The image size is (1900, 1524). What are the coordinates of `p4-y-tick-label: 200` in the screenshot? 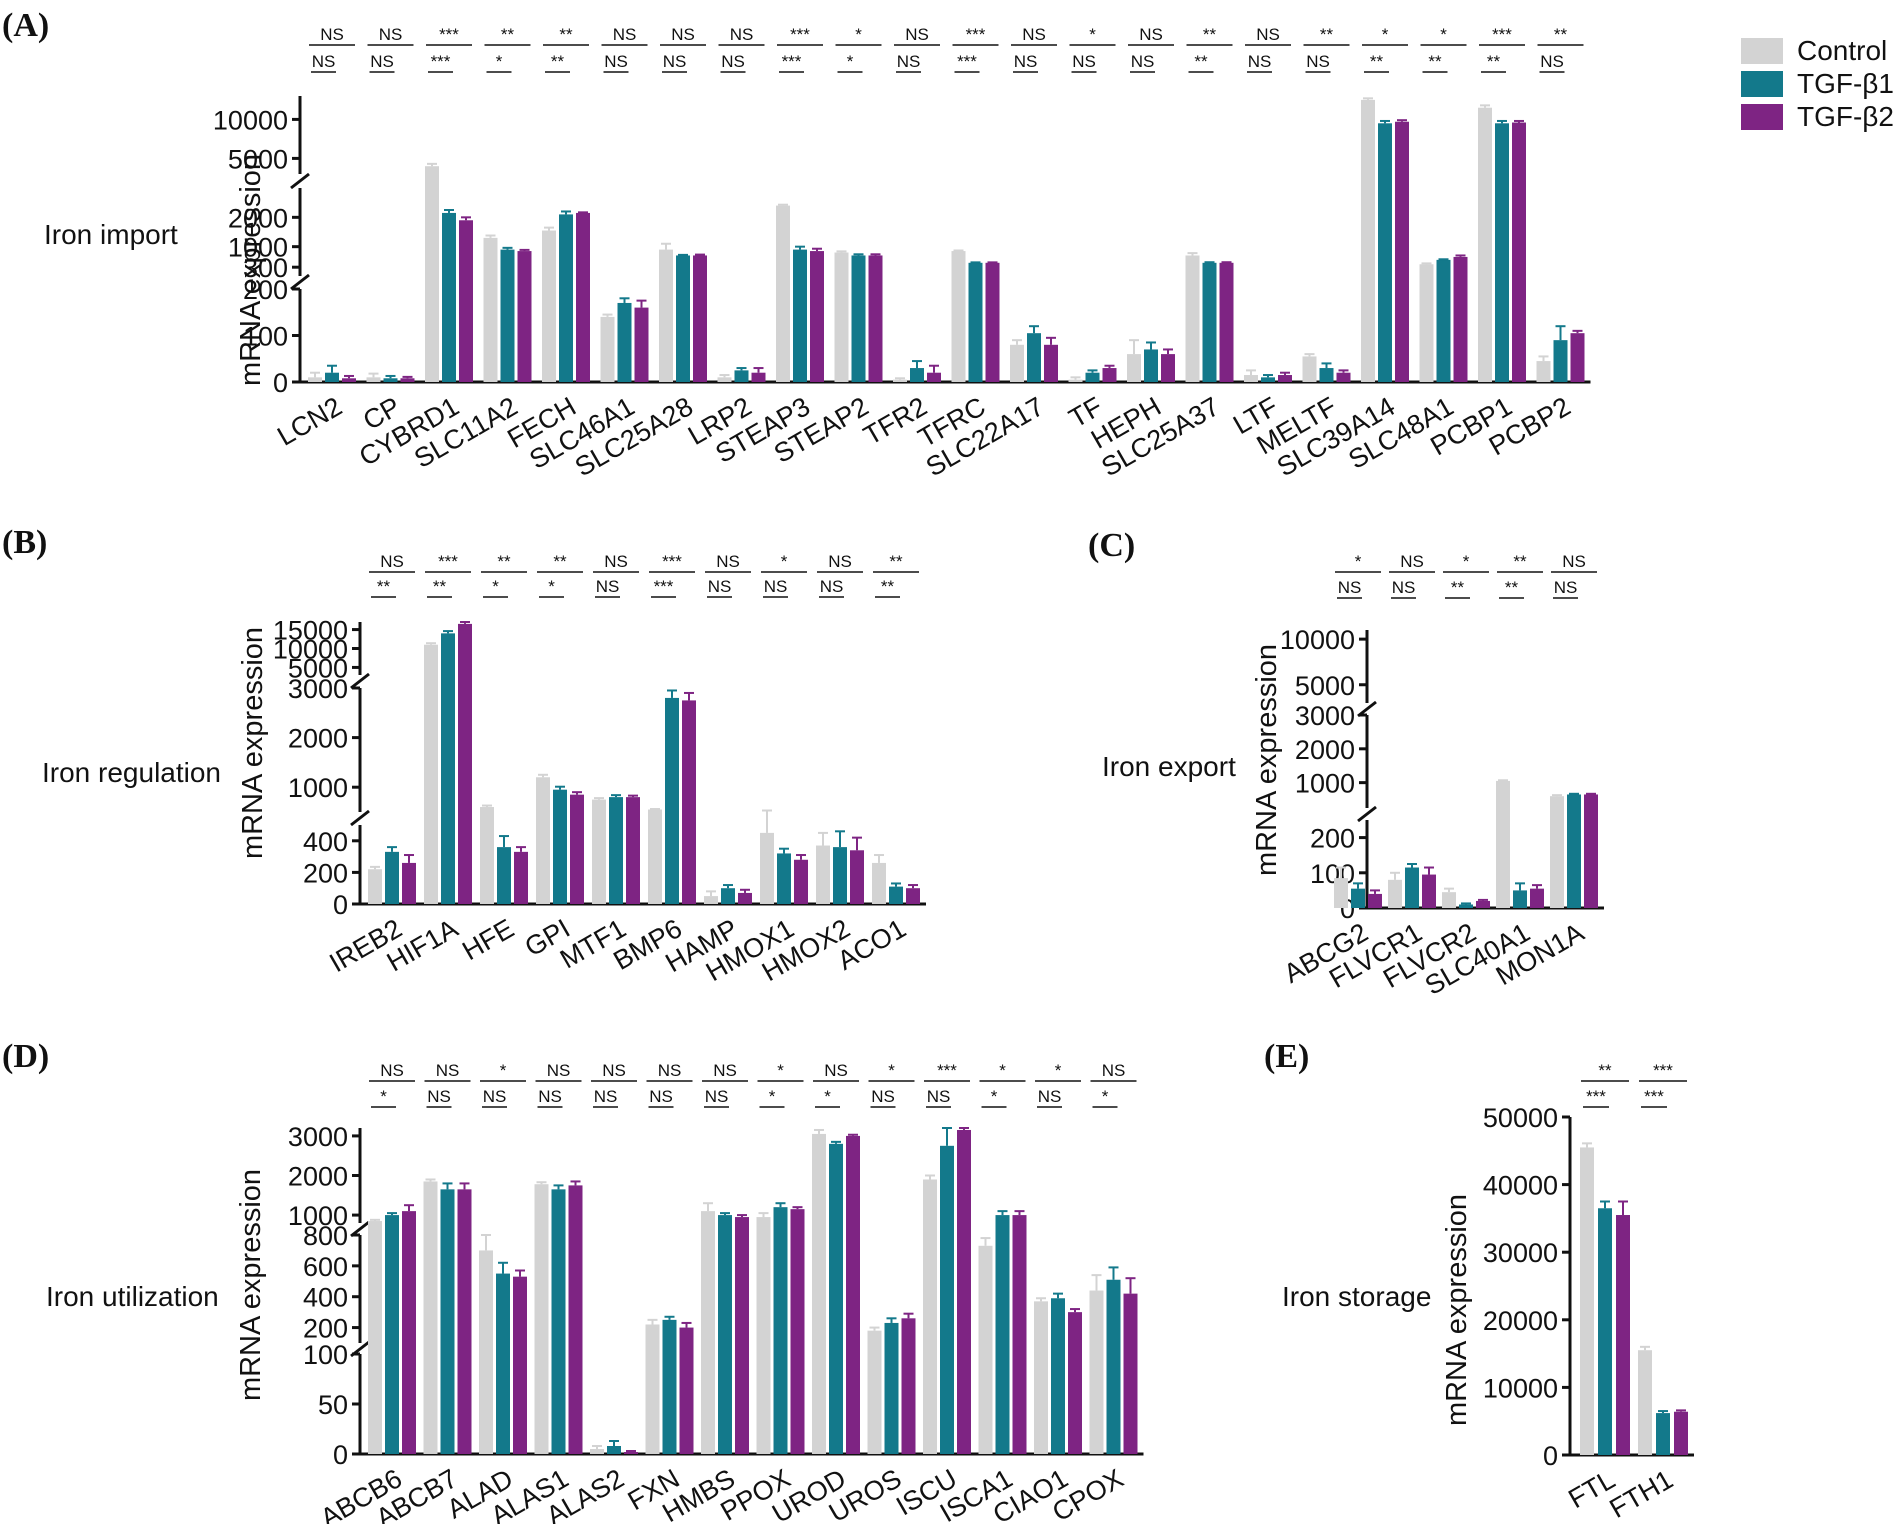 It's located at (325, 1329).